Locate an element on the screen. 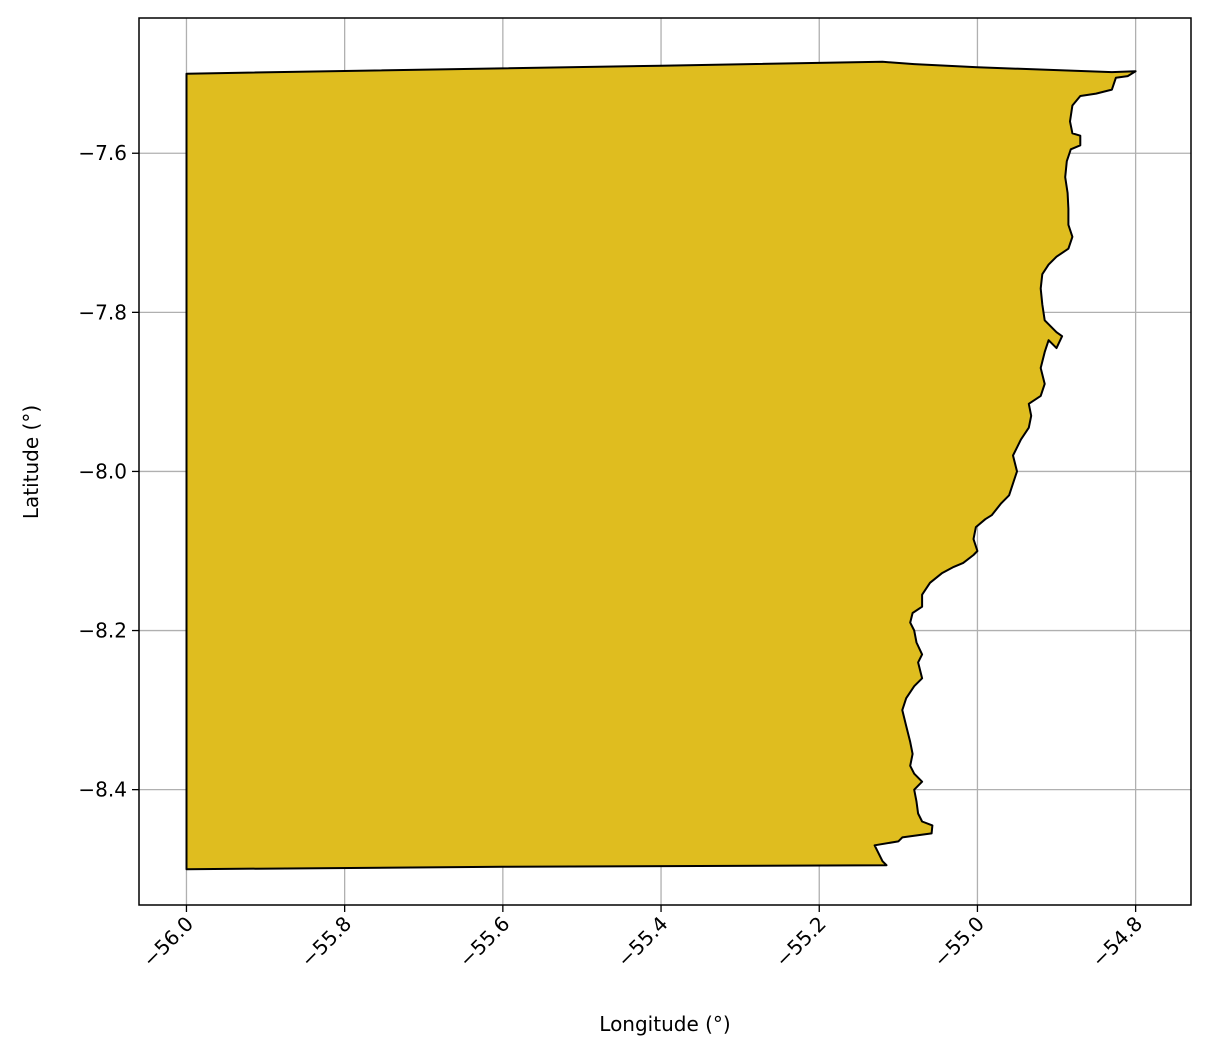  y-tick-label: −8.0 is located at coordinates (102, 471).